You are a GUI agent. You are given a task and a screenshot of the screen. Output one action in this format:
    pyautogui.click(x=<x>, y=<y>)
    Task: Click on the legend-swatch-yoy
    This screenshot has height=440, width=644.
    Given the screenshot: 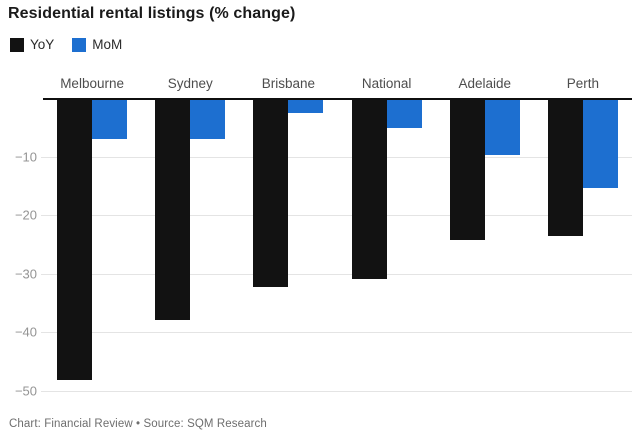 What is the action you would take?
    pyautogui.click(x=17, y=44)
    